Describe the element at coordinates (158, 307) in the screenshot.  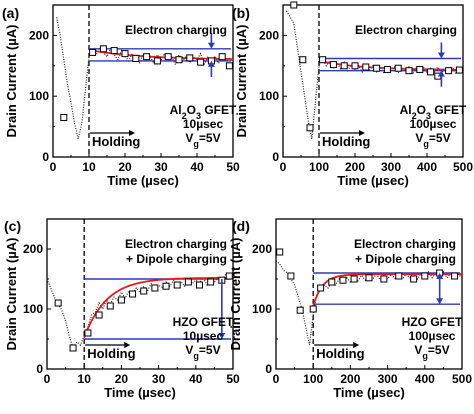
I see `fit-curve` at that location.